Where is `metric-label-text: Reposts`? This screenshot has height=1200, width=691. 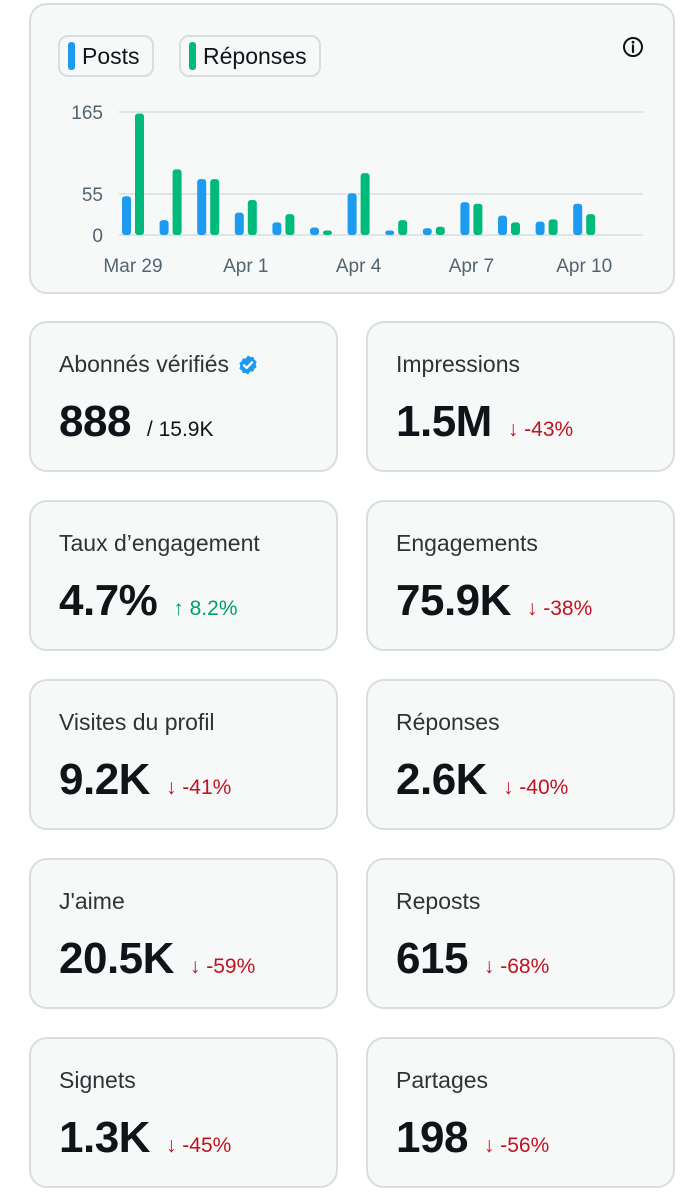 metric-label-text: Reposts is located at coordinates (438, 901).